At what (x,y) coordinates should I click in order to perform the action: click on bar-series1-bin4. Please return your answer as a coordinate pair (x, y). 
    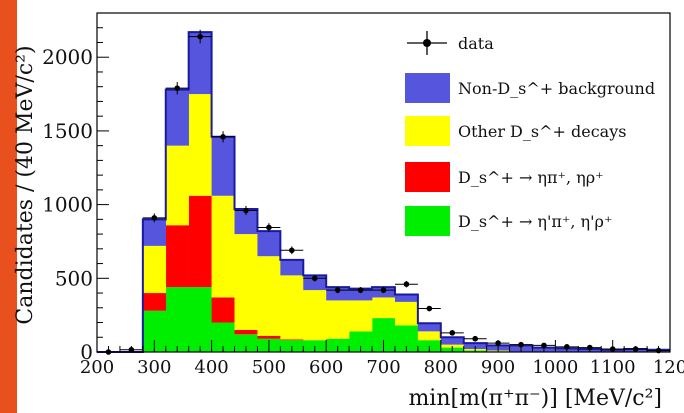
    Looking at the image, I should click on (200, 241).